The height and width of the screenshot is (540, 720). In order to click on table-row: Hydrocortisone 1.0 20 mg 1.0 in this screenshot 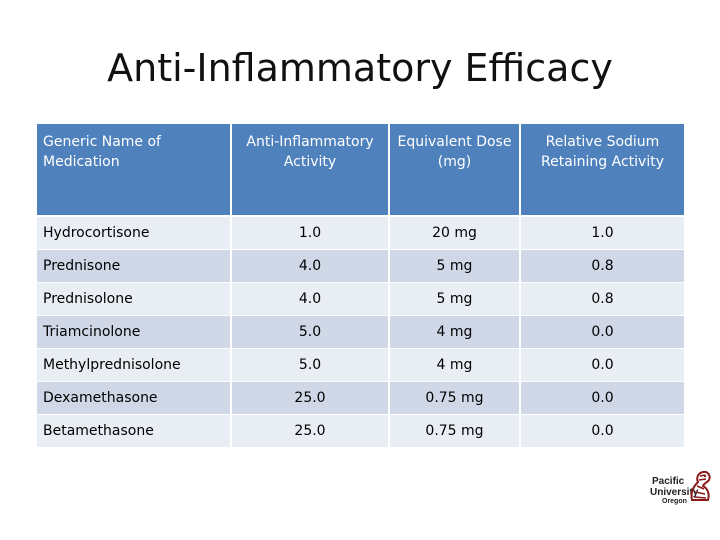, I will do `click(360, 233)`.